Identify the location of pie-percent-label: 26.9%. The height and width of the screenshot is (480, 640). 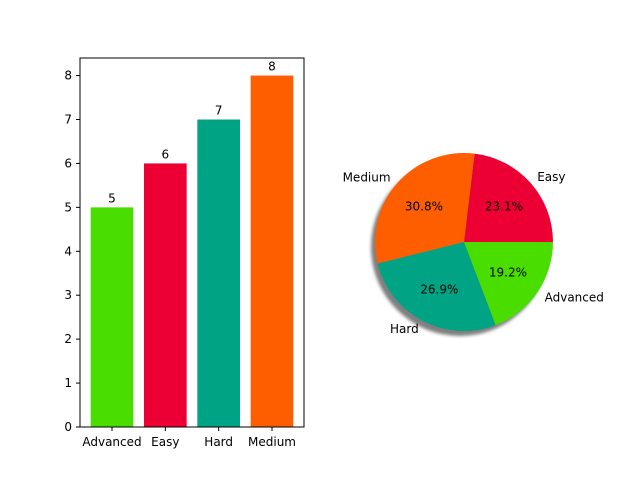
(439, 289).